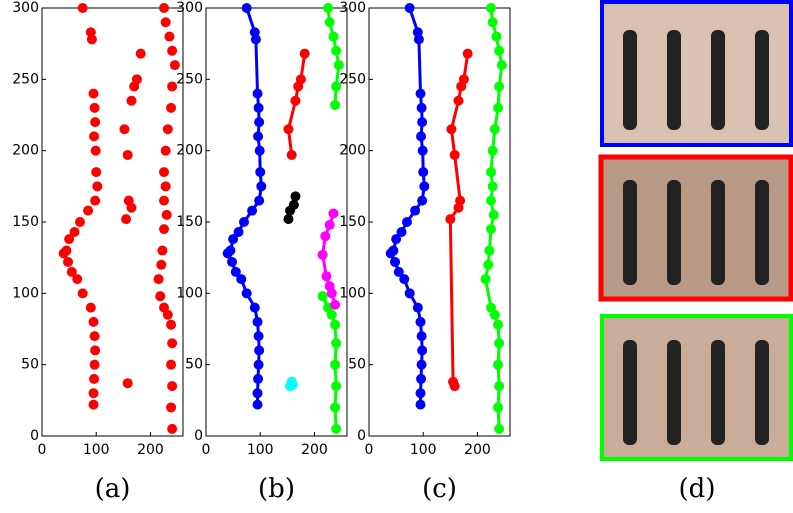 The image size is (793, 513). I want to click on caption: (a), so click(113, 489).